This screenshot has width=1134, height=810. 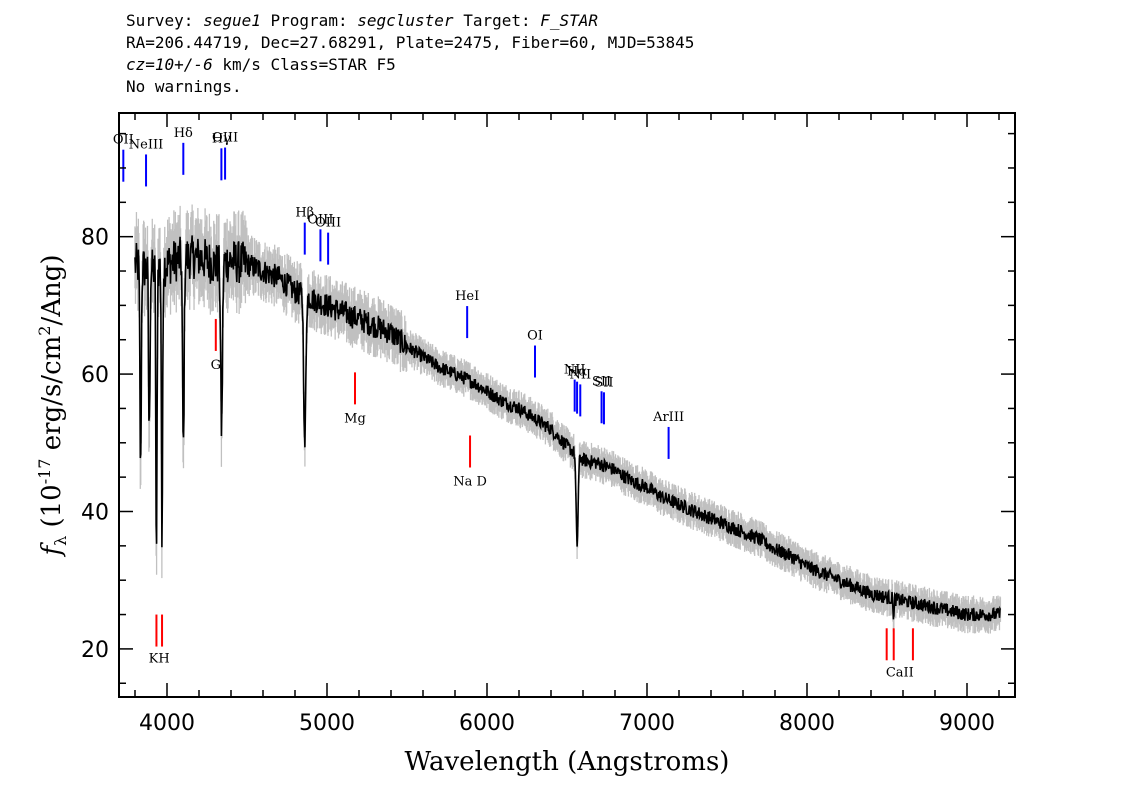 What do you see at coordinates (304, 213) in the screenshot?
I see `emission-line-label: Hβ` at bounding box center [304, 213].